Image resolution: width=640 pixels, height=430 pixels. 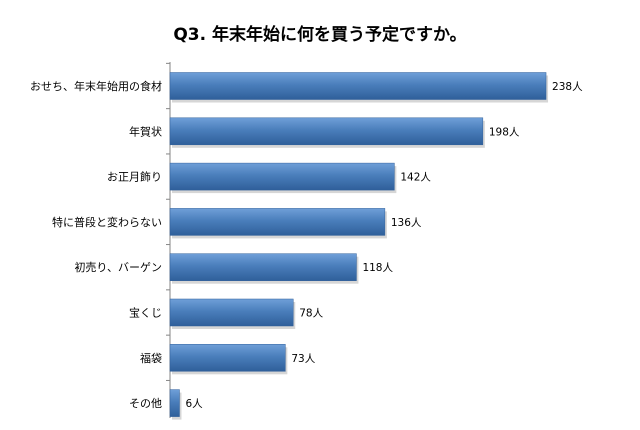 I want to click on category-label: 宝くじ, so click(x=145, y=313).